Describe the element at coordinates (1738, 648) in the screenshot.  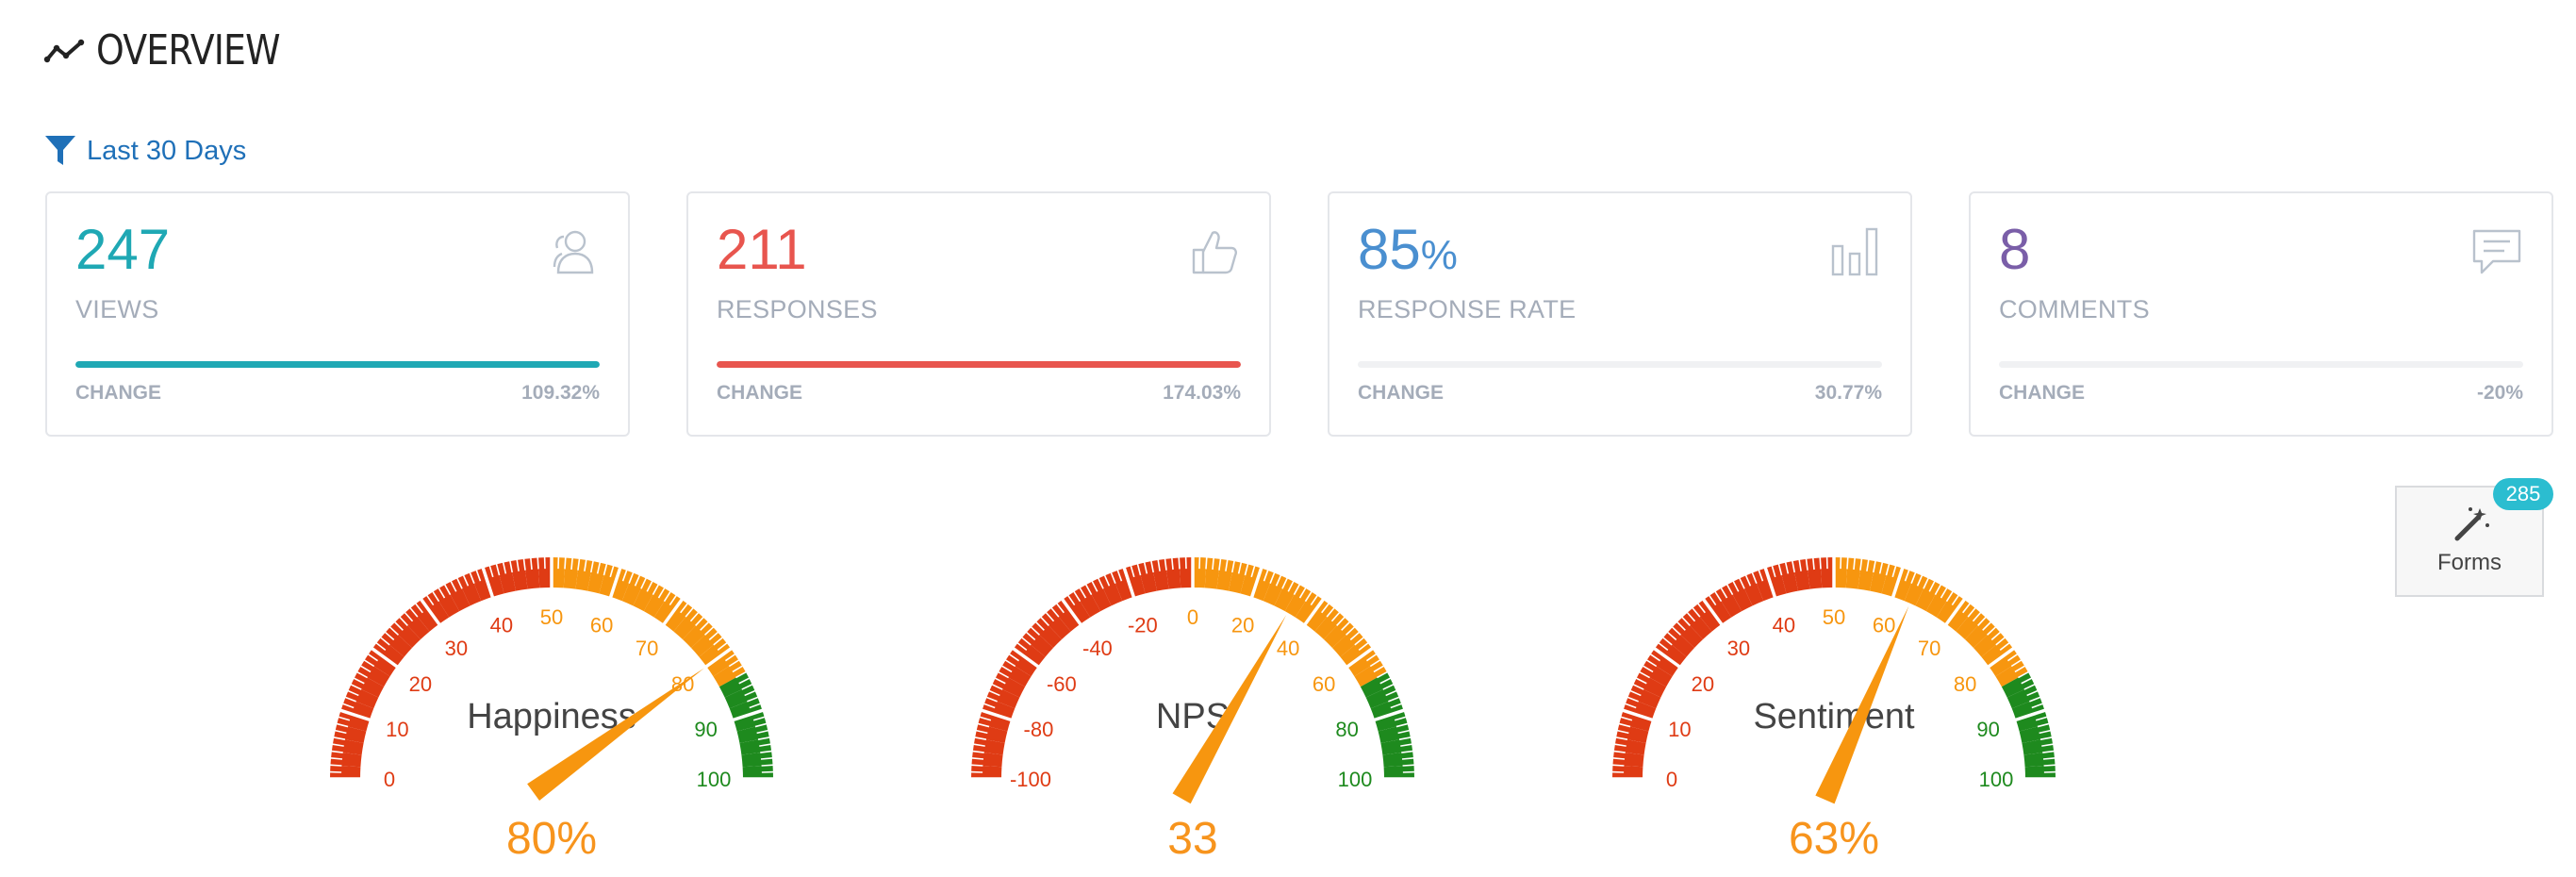
I see `gauge-tick-label: 30` at that location.